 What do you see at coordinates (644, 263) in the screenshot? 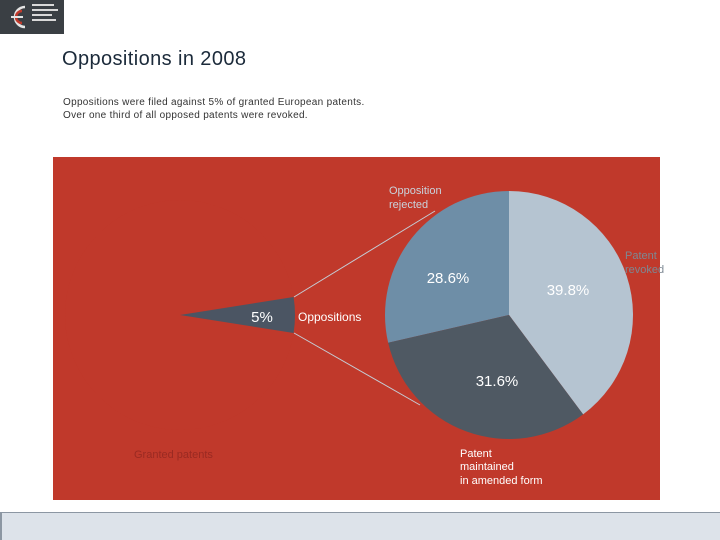
I see `revoked-category-label: Patent revoked` at bounding box center [644, 263].